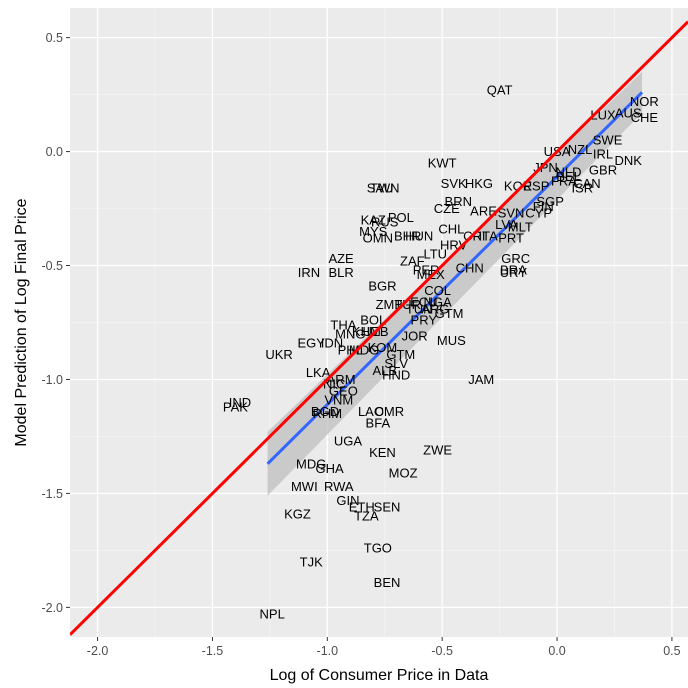  I want to click on point-label-ukr: UKR, so click(278, 354).